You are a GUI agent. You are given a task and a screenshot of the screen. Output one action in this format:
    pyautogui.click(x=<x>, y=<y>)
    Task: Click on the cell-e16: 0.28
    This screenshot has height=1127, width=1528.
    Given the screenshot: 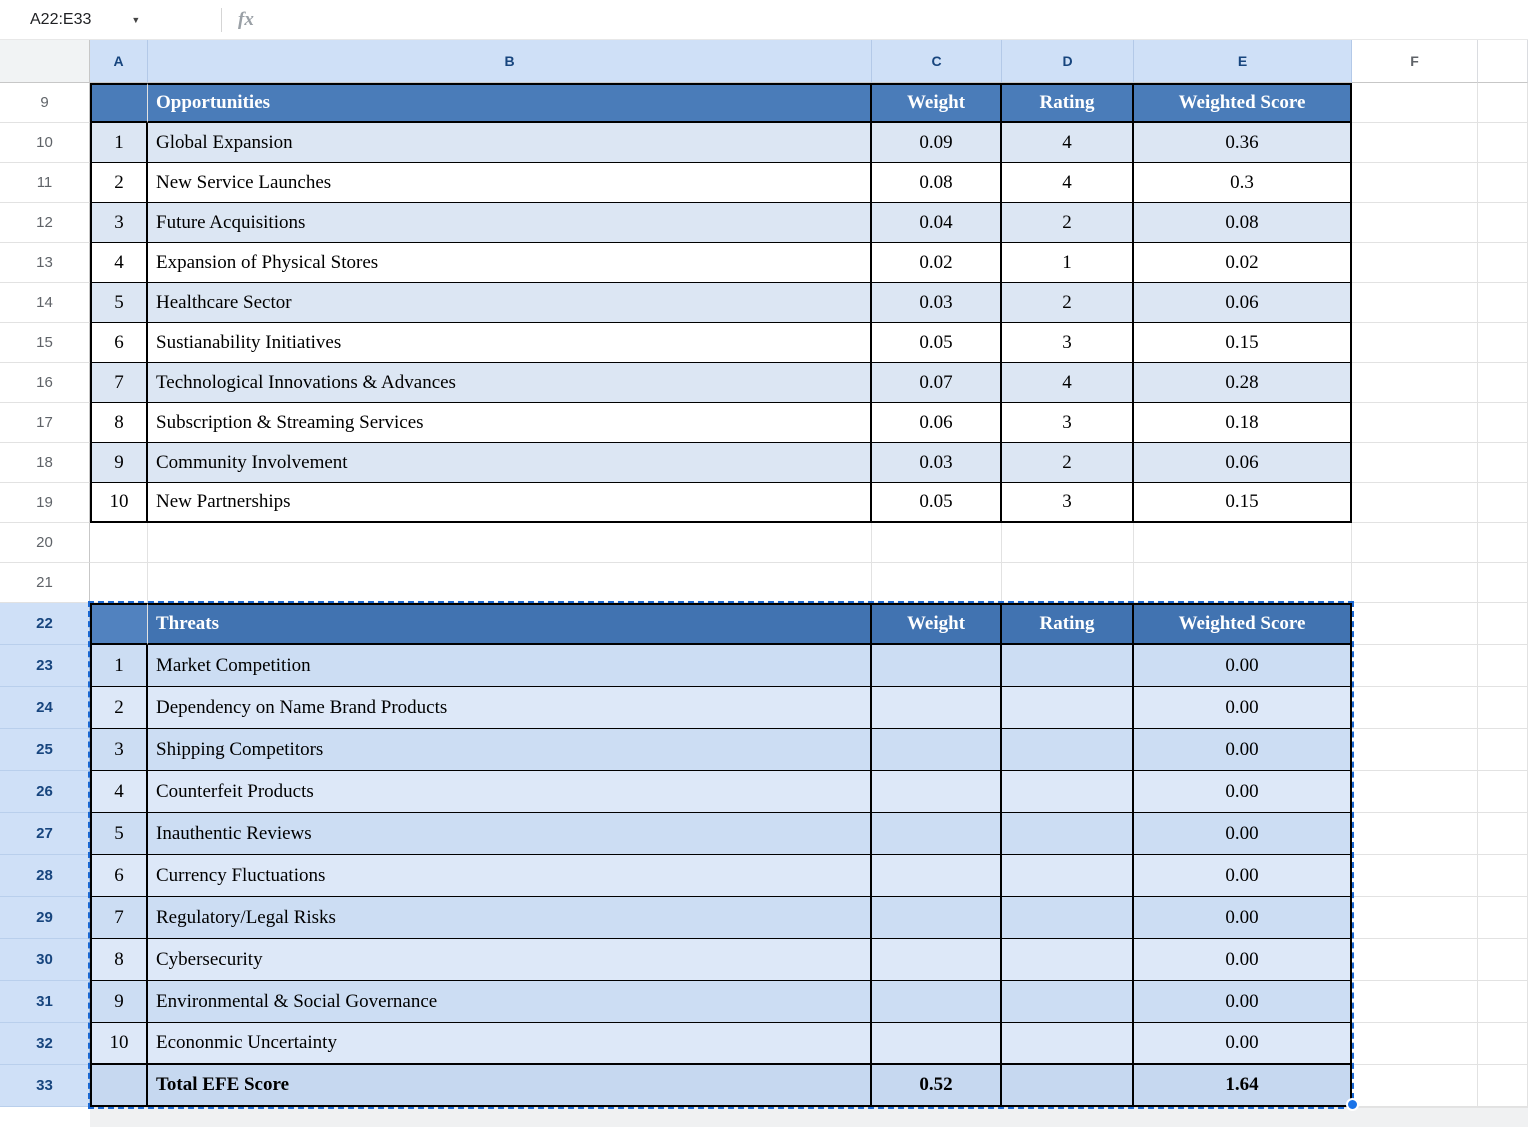 What is the action you would take?
    pyautogui.click(x=1243, y=383)
    